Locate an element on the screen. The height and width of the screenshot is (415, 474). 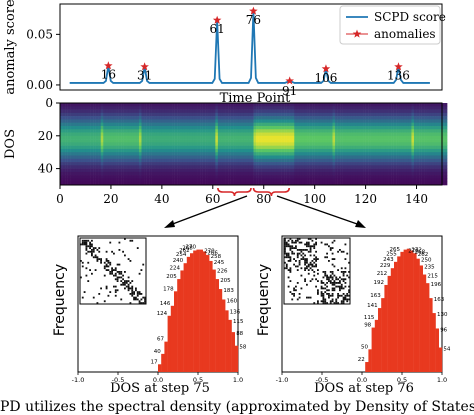
histogram-bar is located at coordinates (227, 341).